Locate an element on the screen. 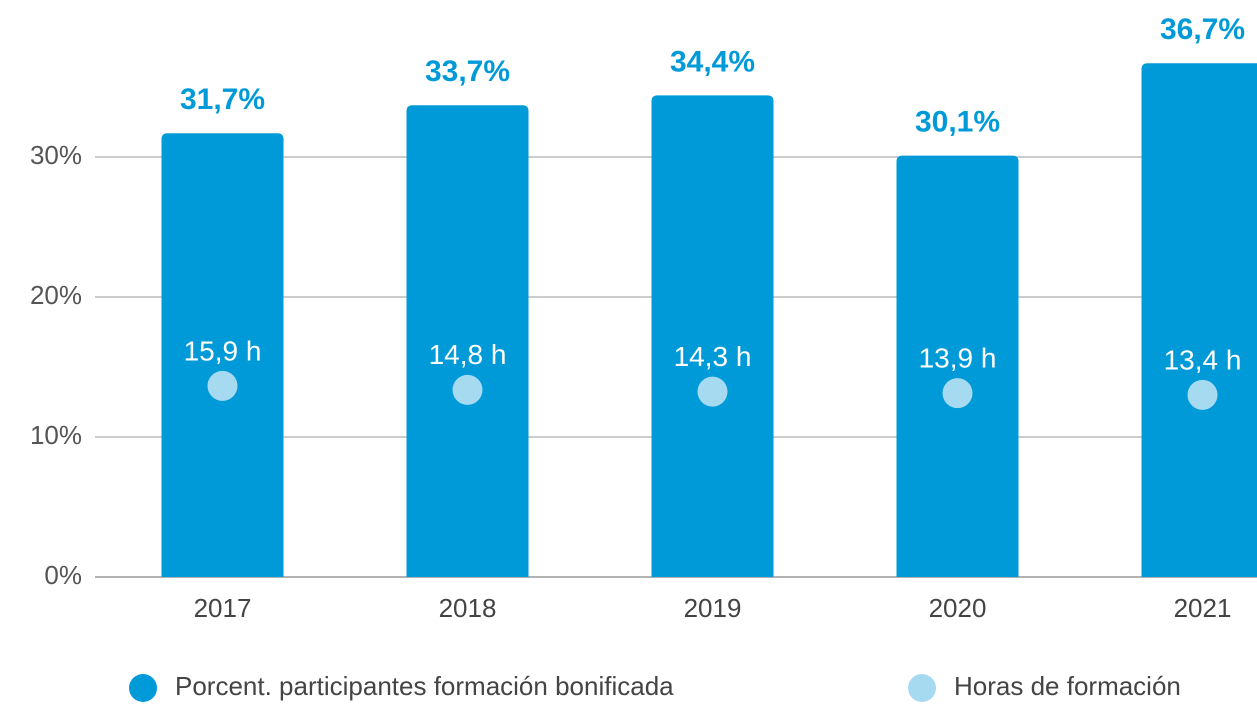 The height and width of the screenshot is (704, 1257). data-label: 36,7% is located at coordinates (1202, 29).